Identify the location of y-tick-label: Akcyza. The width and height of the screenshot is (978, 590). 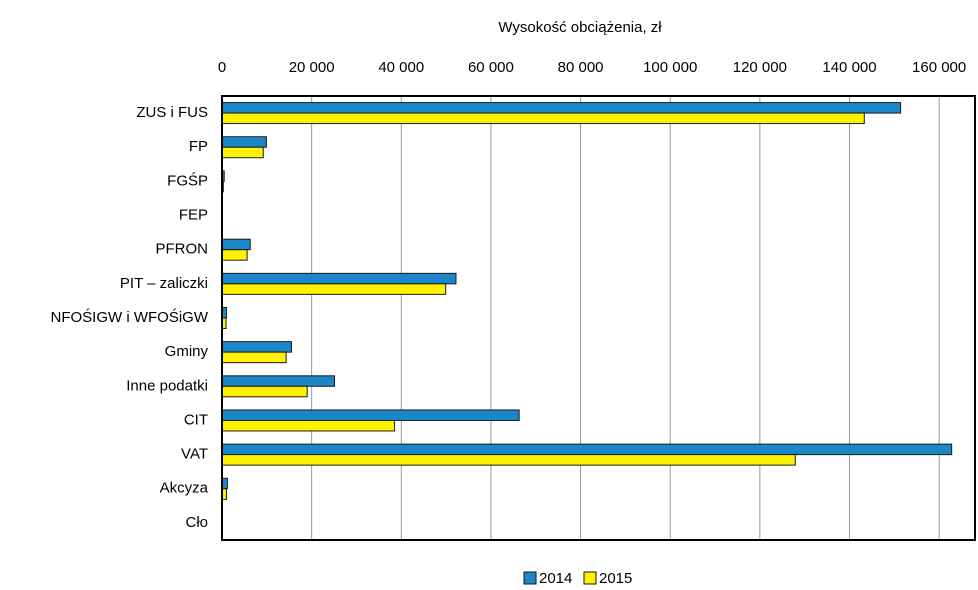
(184, 488).